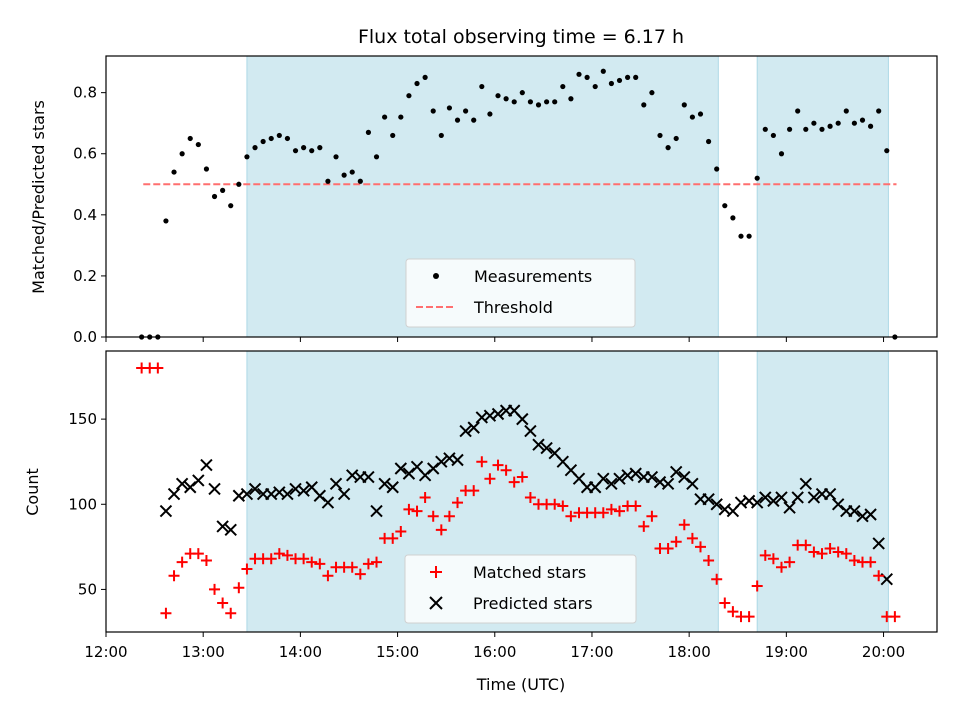 The height and width of the screenshot is (720, 960). I want to click on count-legend: Matched stars Predicted stars, so click(520, 589).